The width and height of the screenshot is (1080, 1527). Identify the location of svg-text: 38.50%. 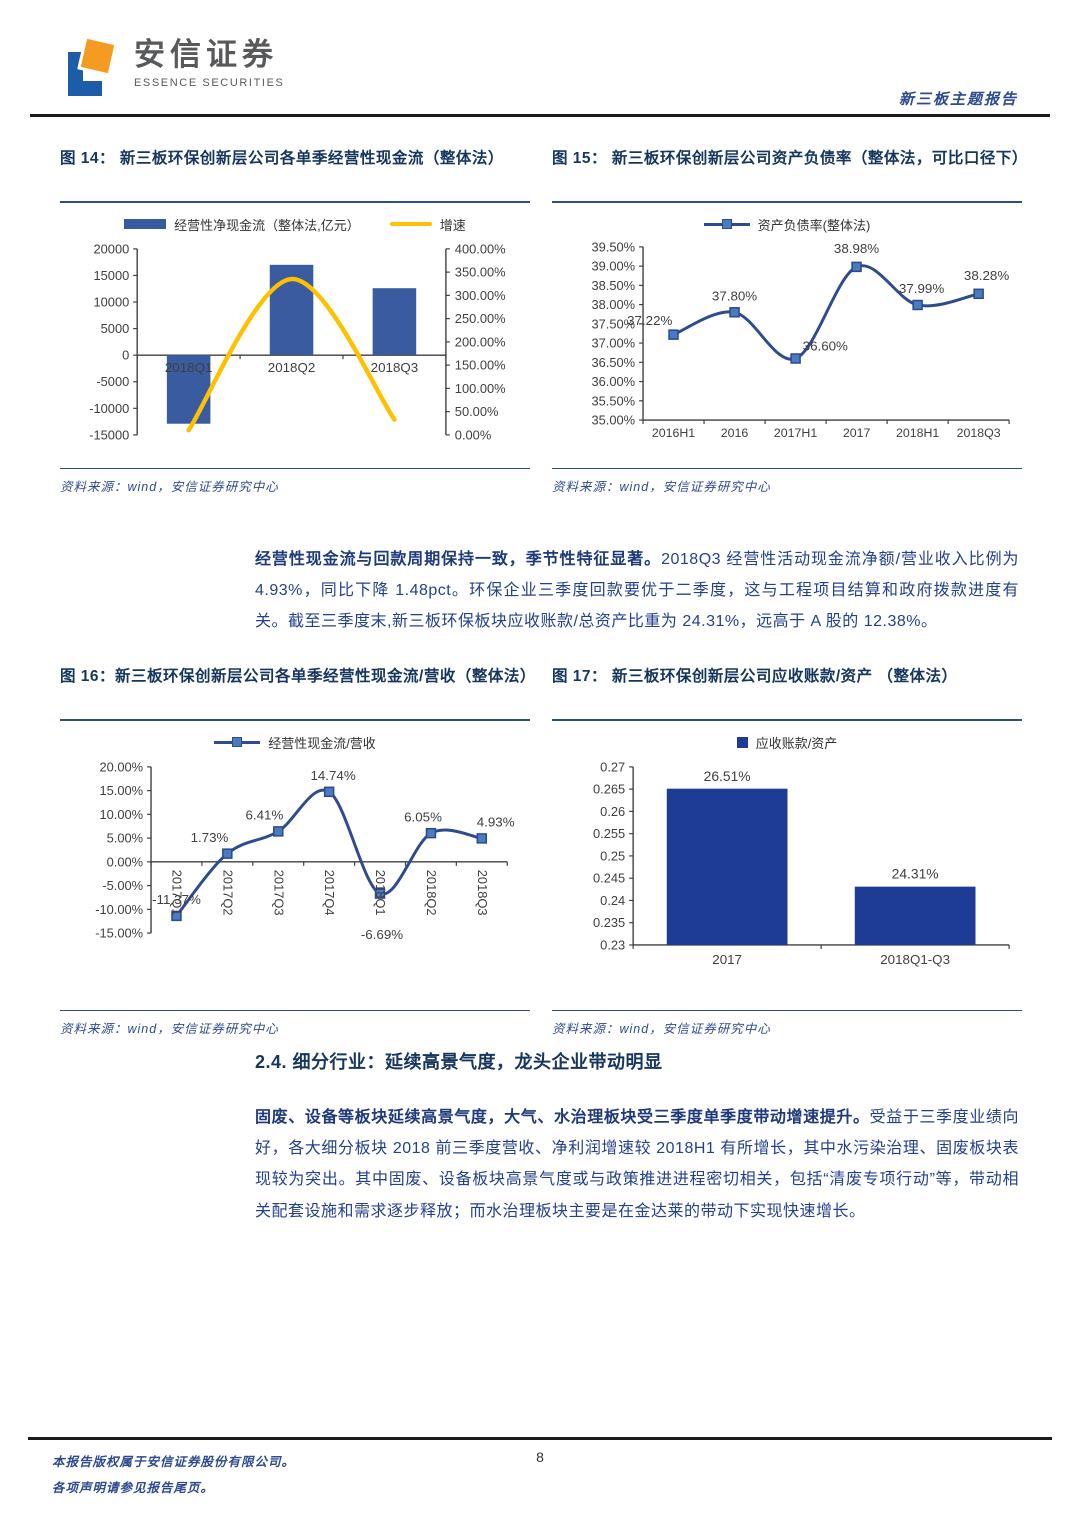
(613, 285).